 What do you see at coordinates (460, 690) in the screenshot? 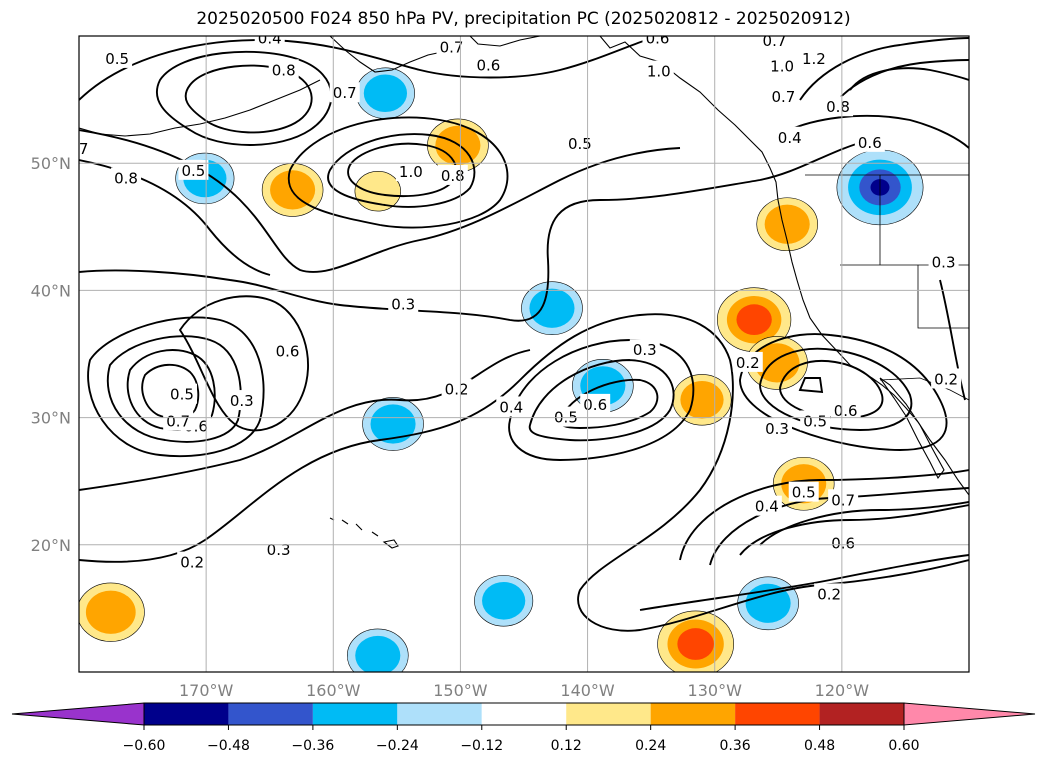
I see `lon-tick-label: 150°W` at bounding box center [460, 690].